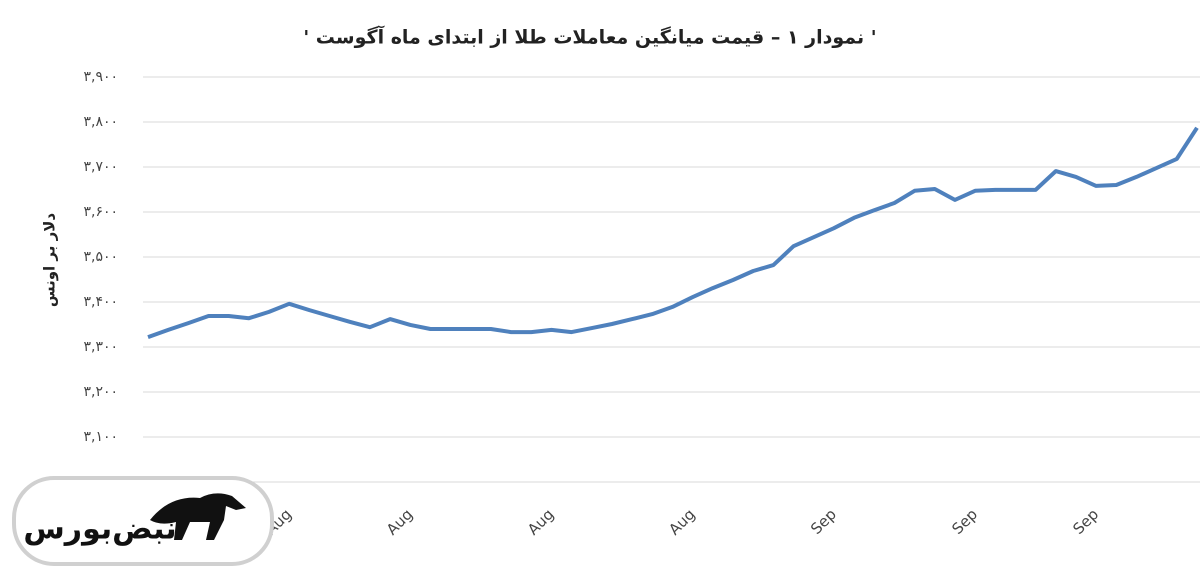  I want to click on y-tick-label: ۳,۳۰۰, so click(100, 347).